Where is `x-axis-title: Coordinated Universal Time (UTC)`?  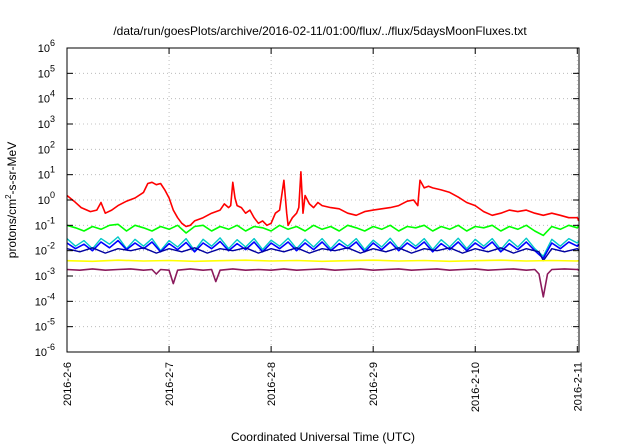 x-axis-title: Coordinated Universal Time (UTC) is located at coordinates (323, 437).